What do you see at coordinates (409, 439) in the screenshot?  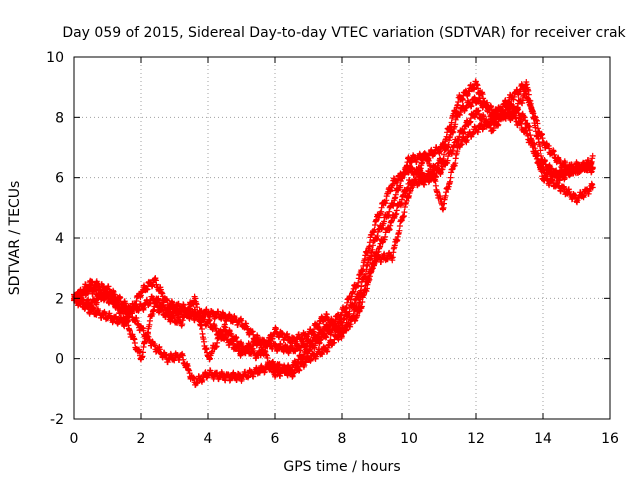 I see `x-tick-label: 10` at bounding box center [409, 439].